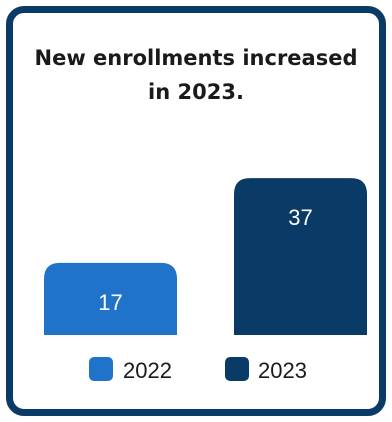 Image resolution: width=392 pixels, height=422 pixels. I want to click on legend-swatch-2022, so click(101, 369).